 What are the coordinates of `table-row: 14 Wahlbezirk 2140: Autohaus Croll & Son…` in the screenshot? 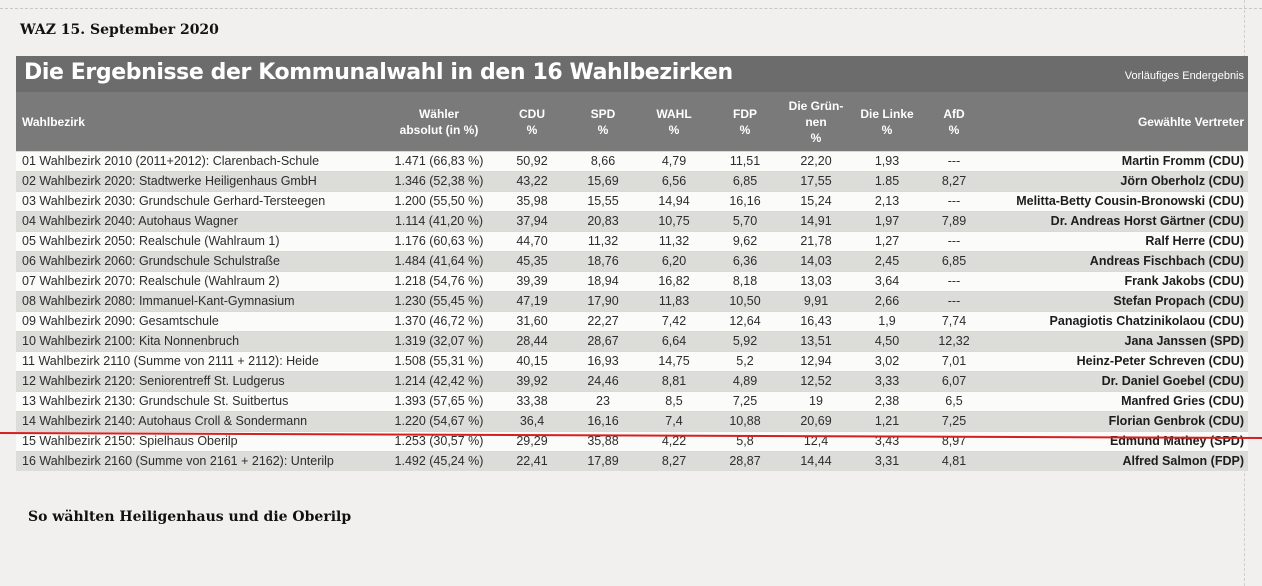 It's located at (632, 421).